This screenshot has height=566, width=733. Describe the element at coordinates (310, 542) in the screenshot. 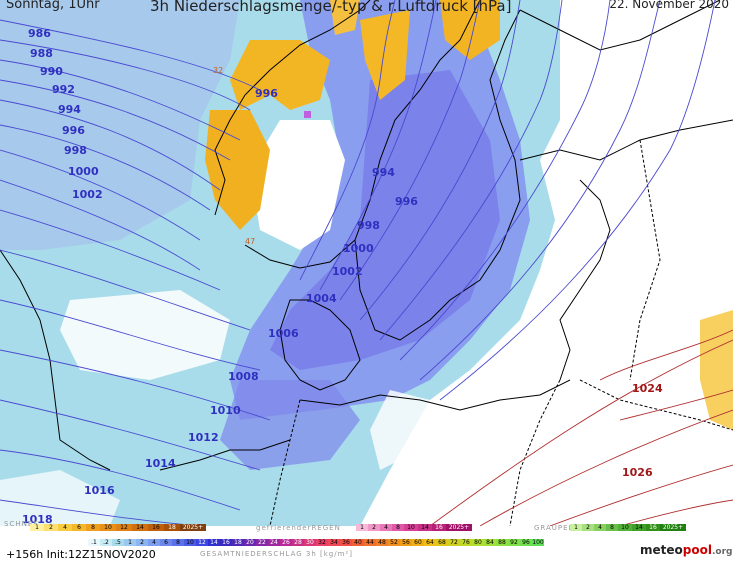

I see `total-swatch: 30` at that location.